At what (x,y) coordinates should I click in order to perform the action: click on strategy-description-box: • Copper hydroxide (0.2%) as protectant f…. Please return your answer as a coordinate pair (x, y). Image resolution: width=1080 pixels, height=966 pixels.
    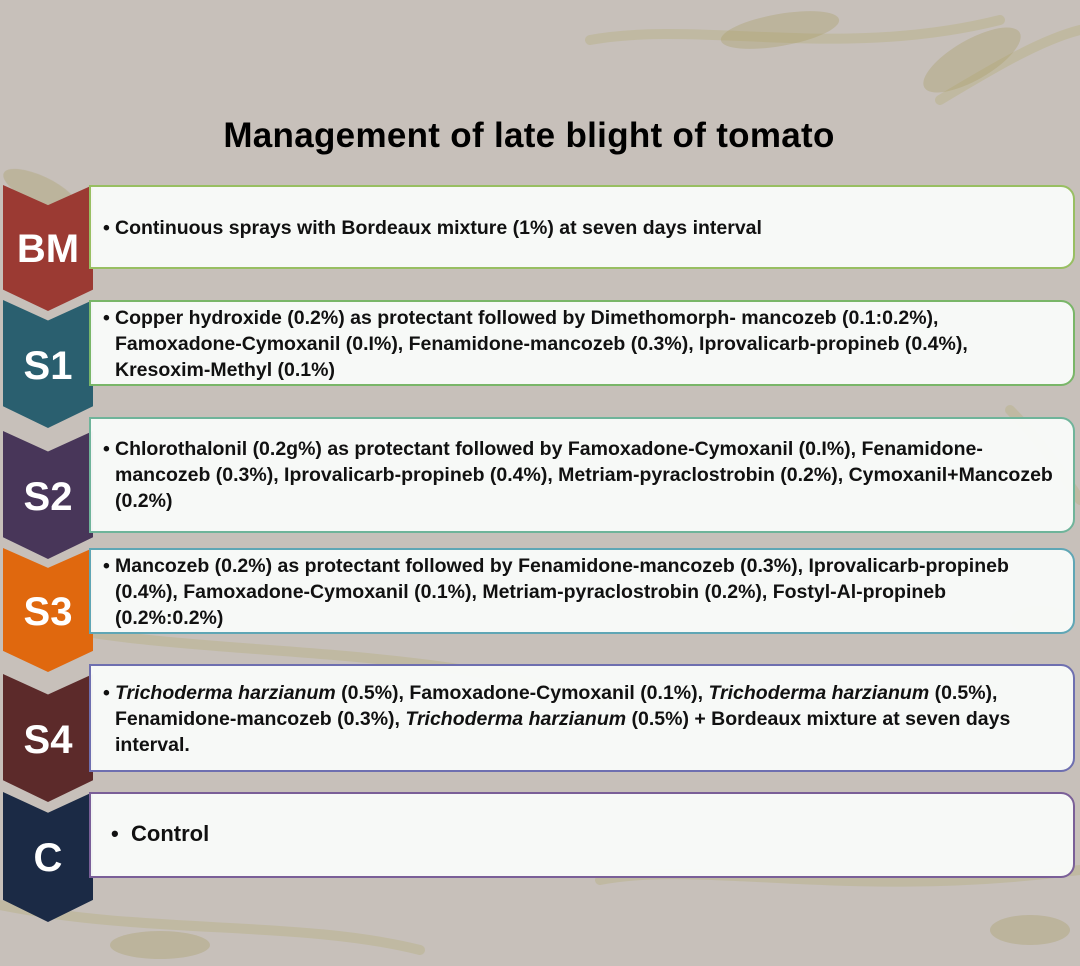
    Looking at the image, I should click on (582, 343).